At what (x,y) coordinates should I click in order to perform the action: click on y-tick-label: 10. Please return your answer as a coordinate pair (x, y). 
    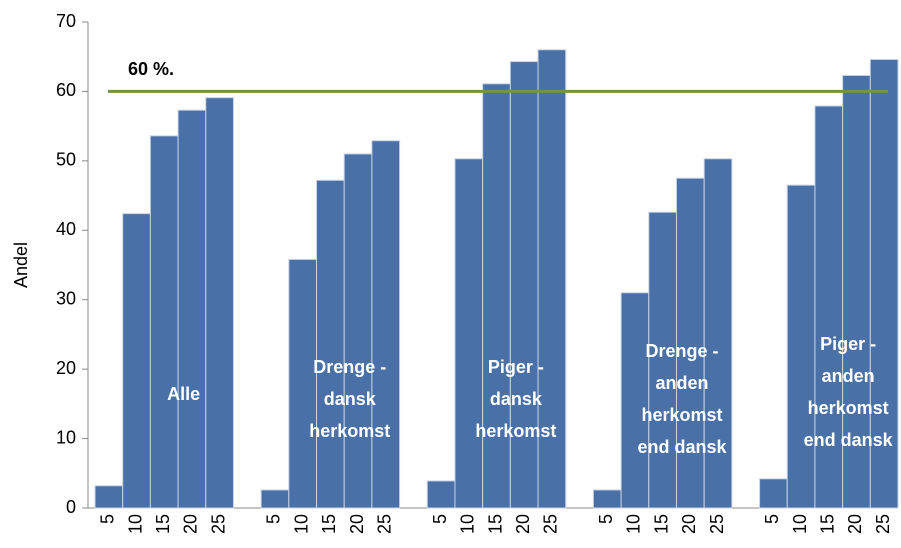
    Looking at the image, I should click on (66, 437).